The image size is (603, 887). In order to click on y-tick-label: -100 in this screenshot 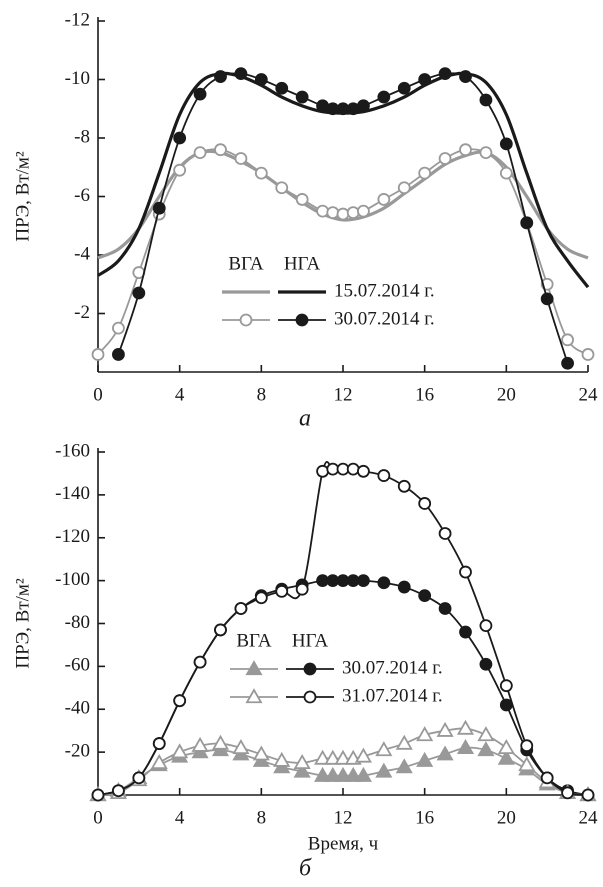, I will do `click(72, 579)`.